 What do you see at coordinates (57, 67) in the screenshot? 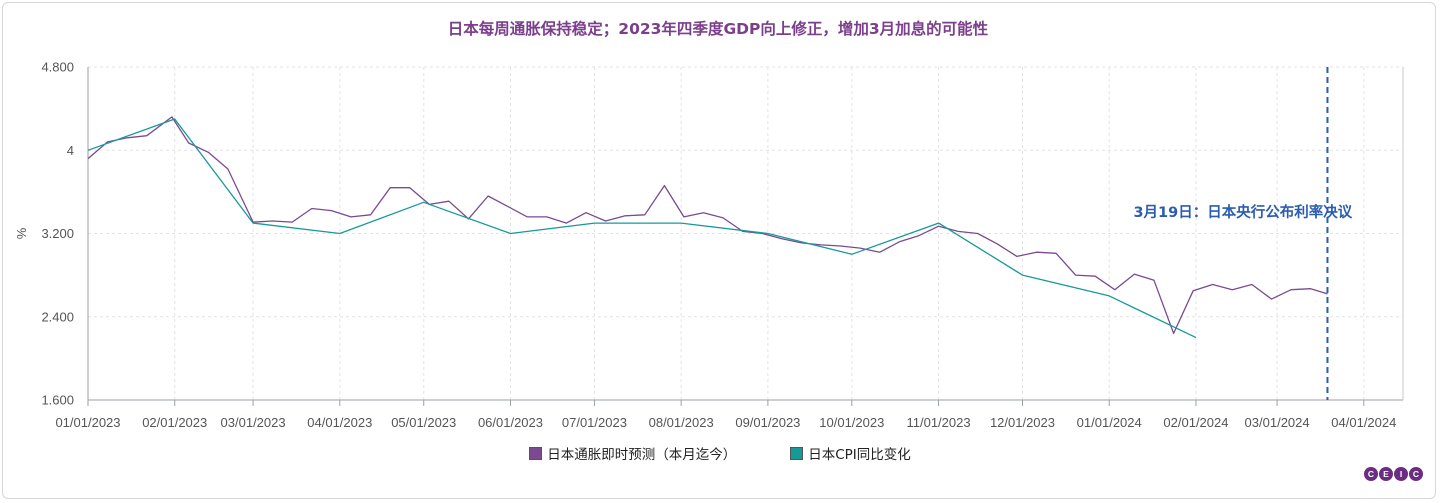
I see `y-tick-label: 4.800` at bounding box center [57, 67].